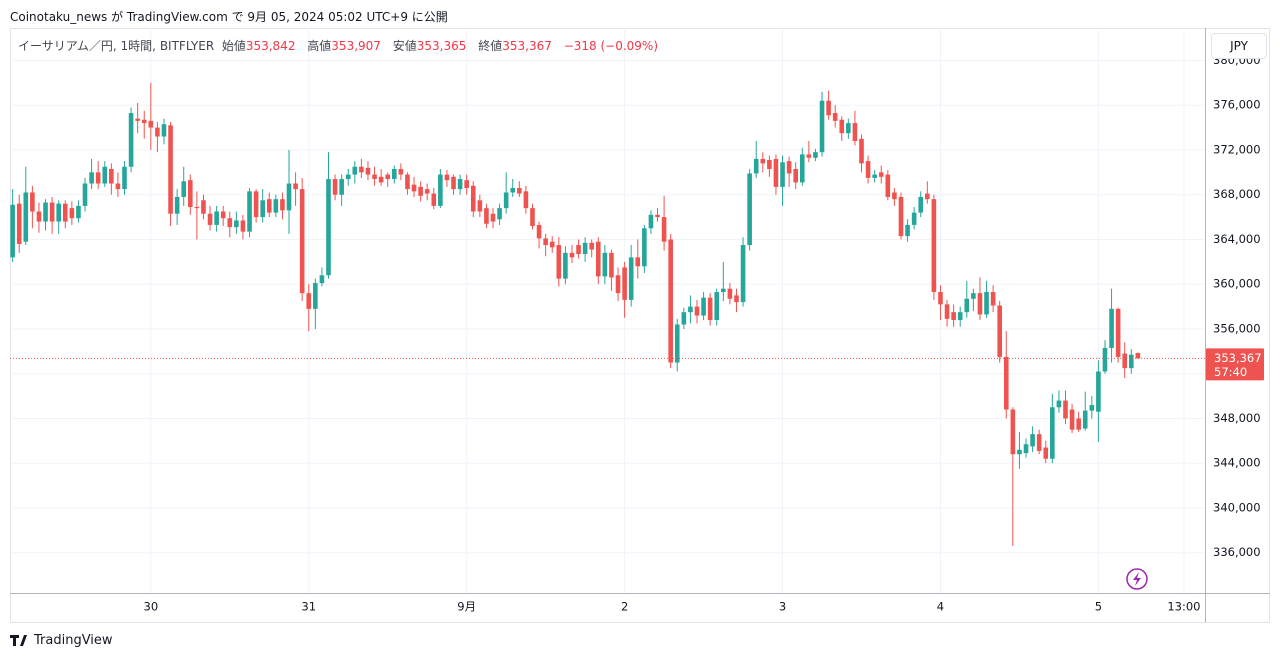 The width and height of the screenshot is (1280, 659). I want to click on high-value: 353,907, so click(356, 46).